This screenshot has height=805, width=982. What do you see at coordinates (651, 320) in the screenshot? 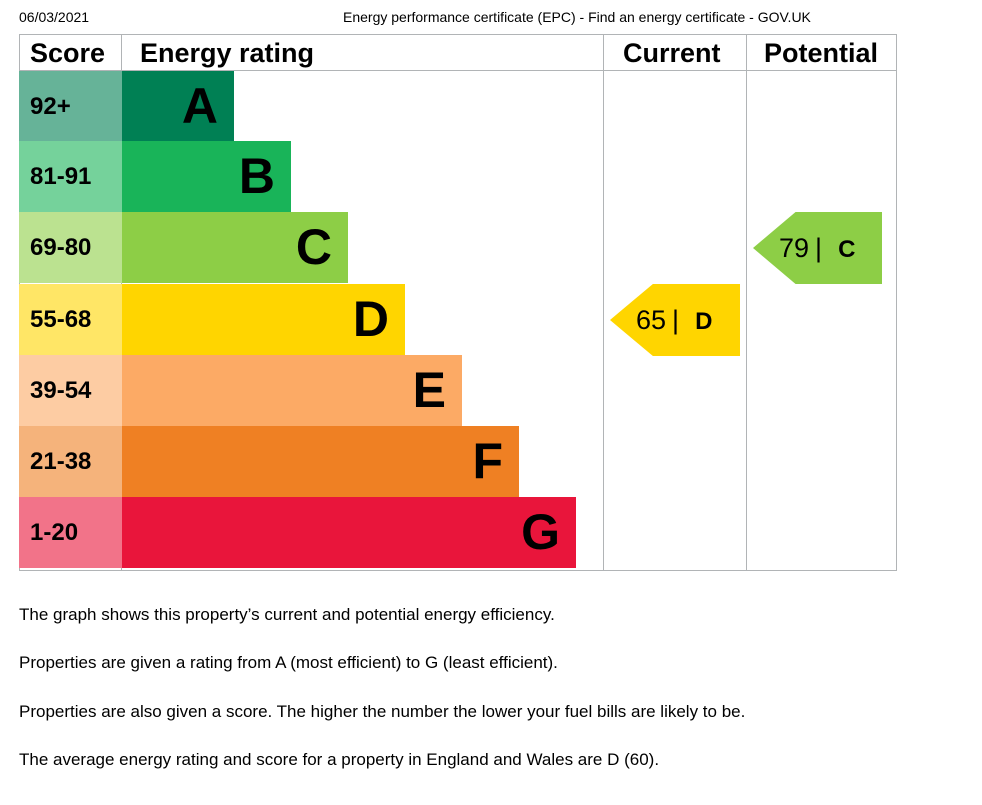
I see `current-score: 65` at bounding box center [651, 320].